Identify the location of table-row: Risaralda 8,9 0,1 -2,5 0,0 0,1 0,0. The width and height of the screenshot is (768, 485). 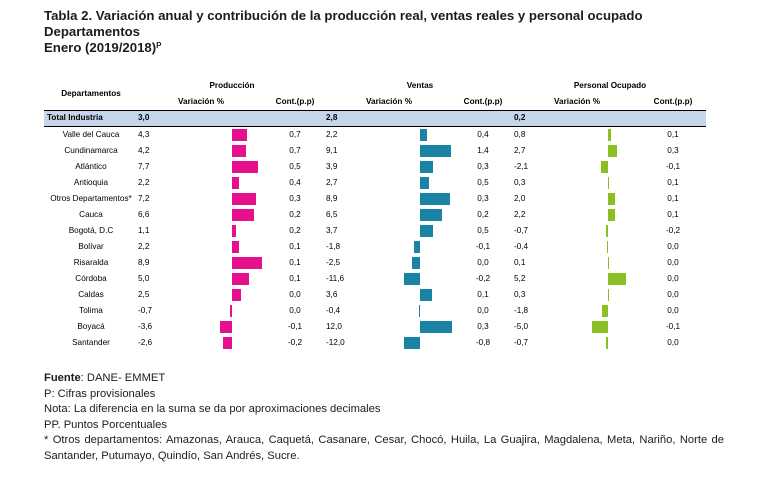
(375, 263).